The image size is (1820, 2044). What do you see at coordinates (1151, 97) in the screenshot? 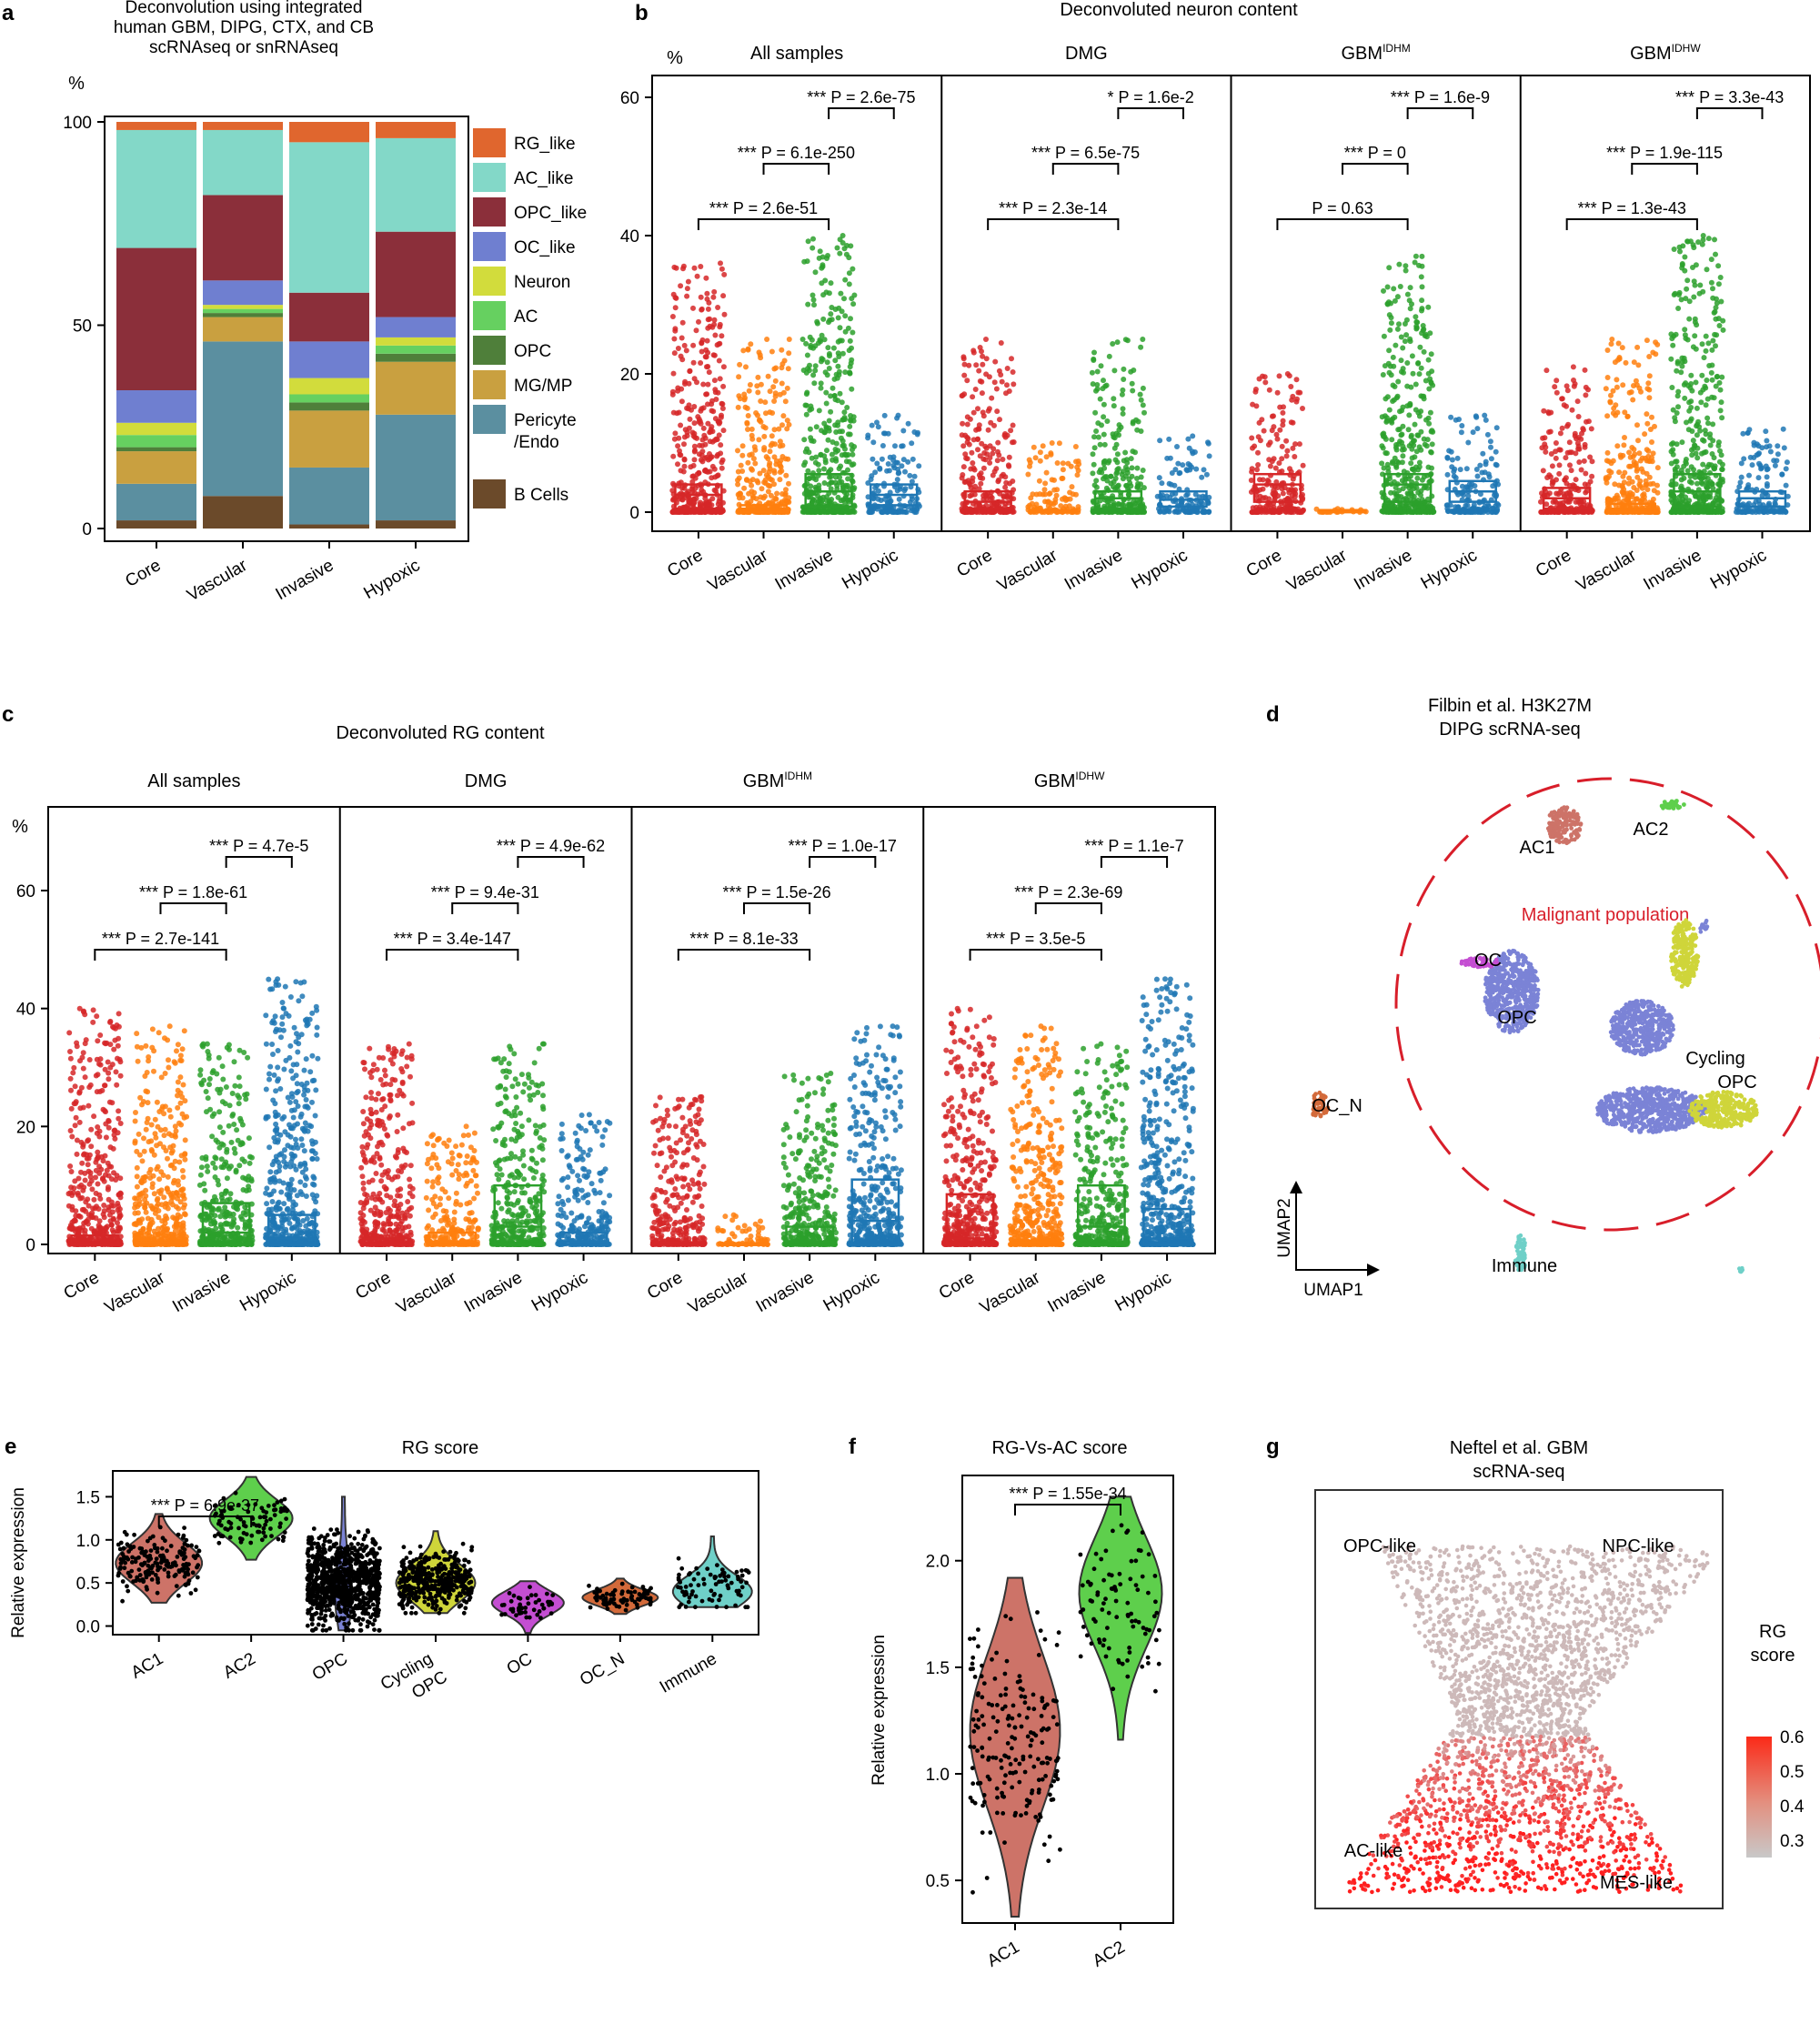
I see `p-value-hyp-label: * P = 1.6e-2` at bounding box center [1151, 97].